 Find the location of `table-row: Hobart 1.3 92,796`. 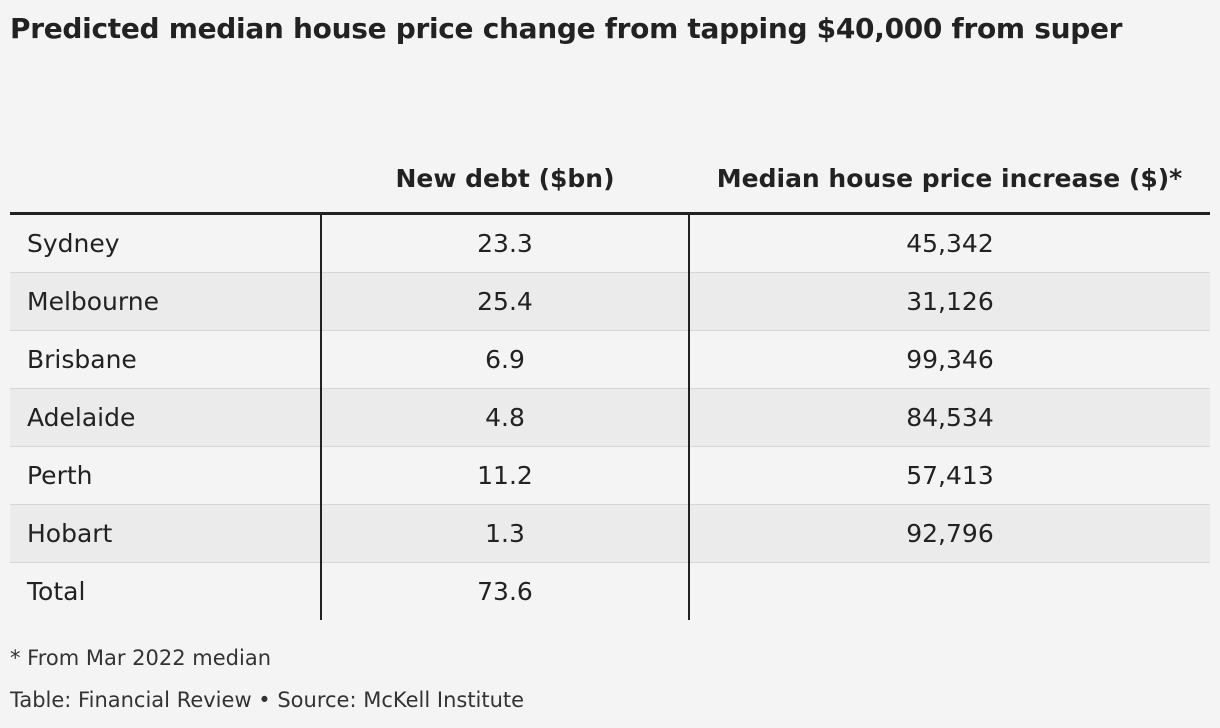

table-row: Hobart 1.3 92,796 is located at coordinates (610, 533).